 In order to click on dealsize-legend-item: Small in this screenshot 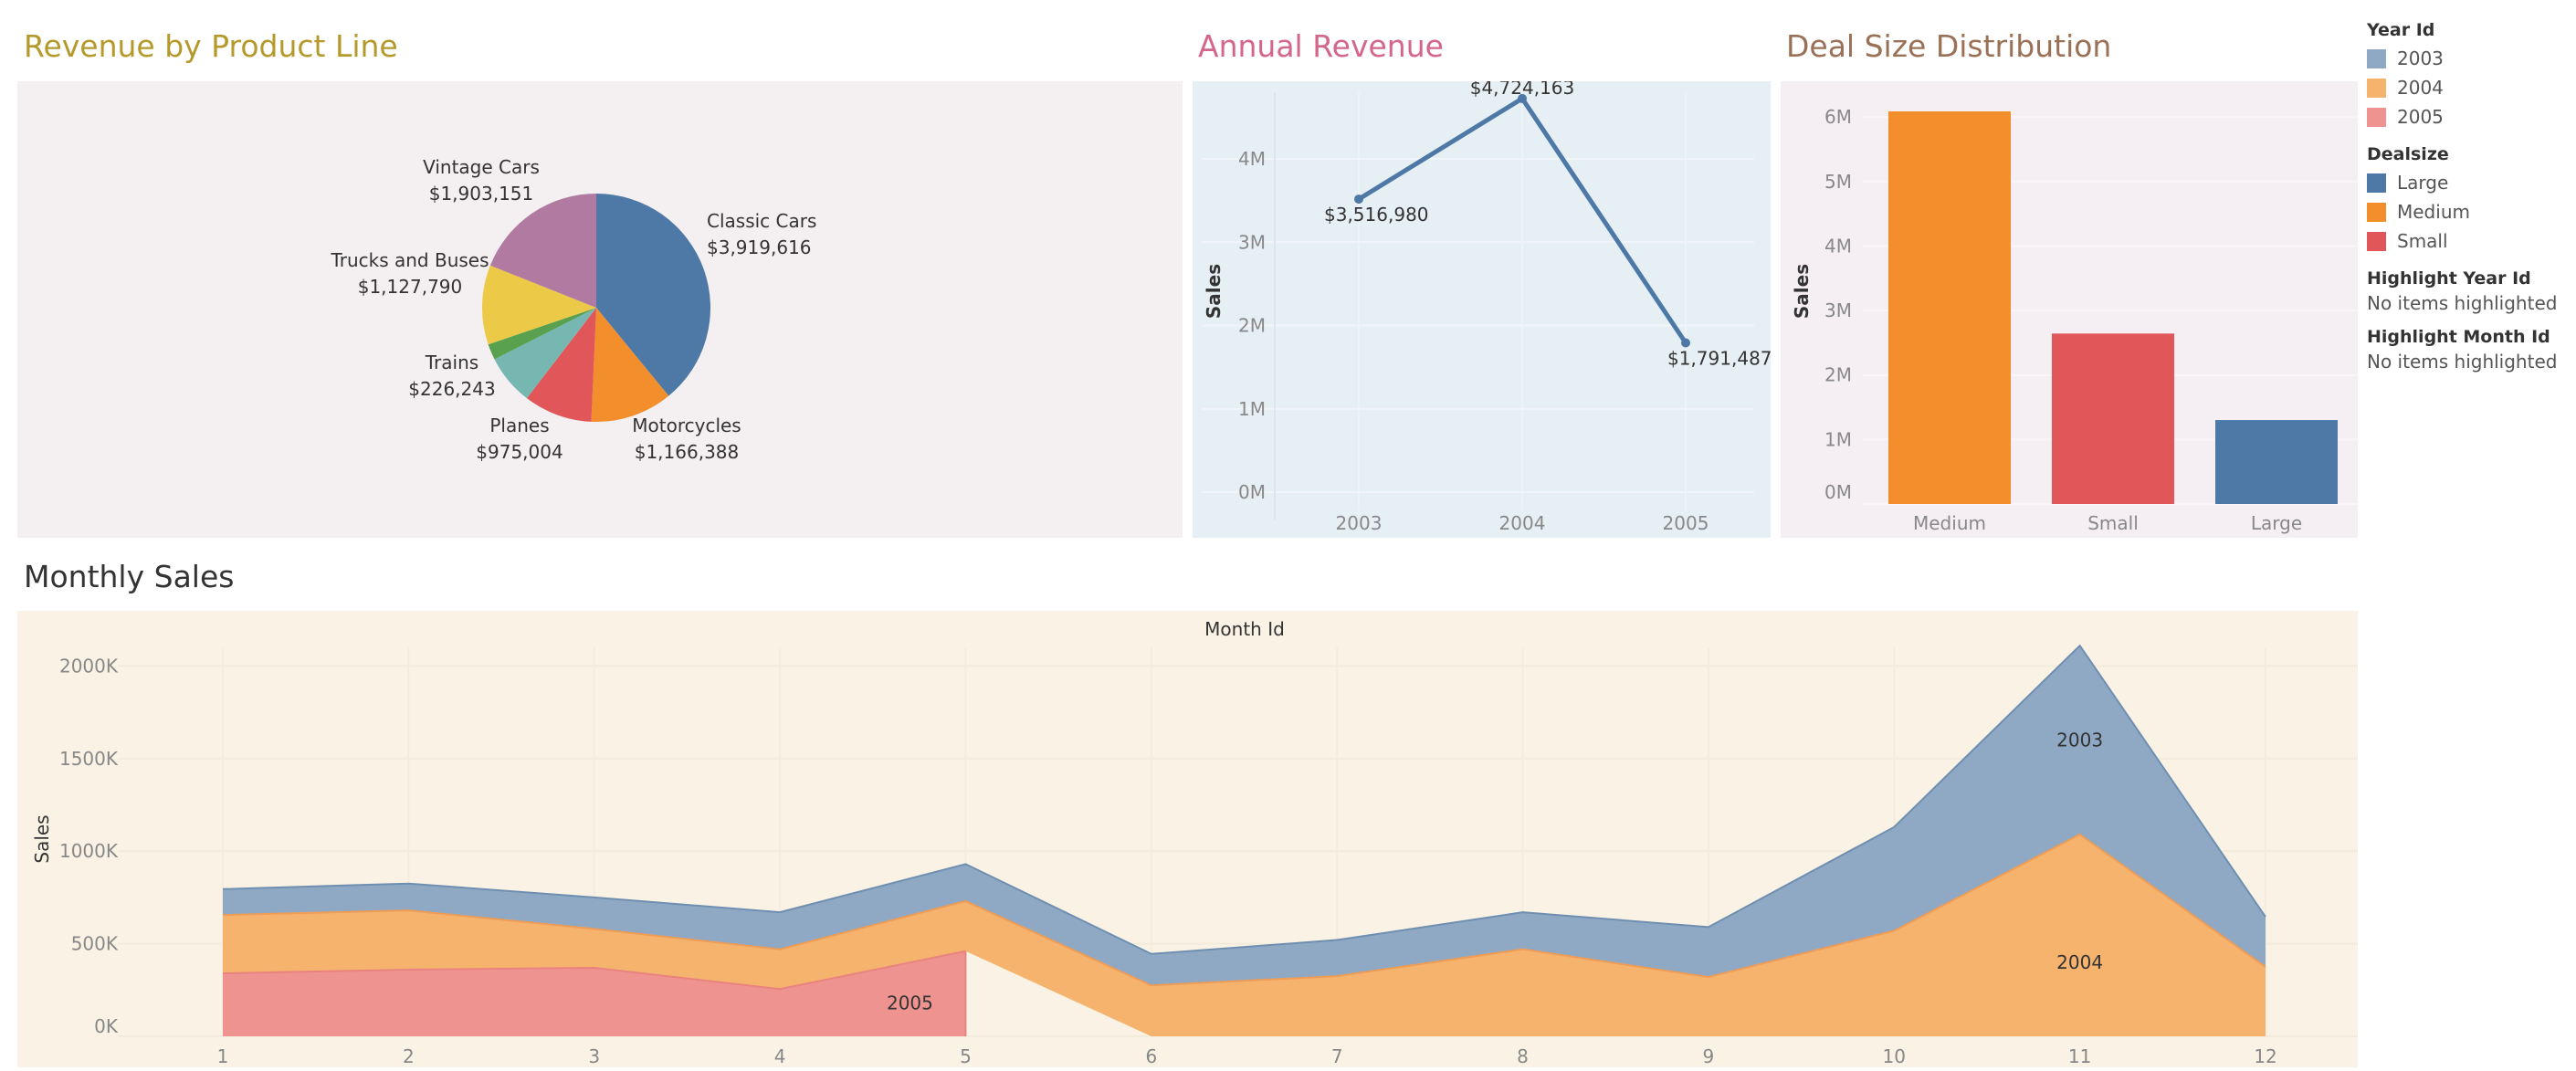, I will do `click(2469, 241)`.